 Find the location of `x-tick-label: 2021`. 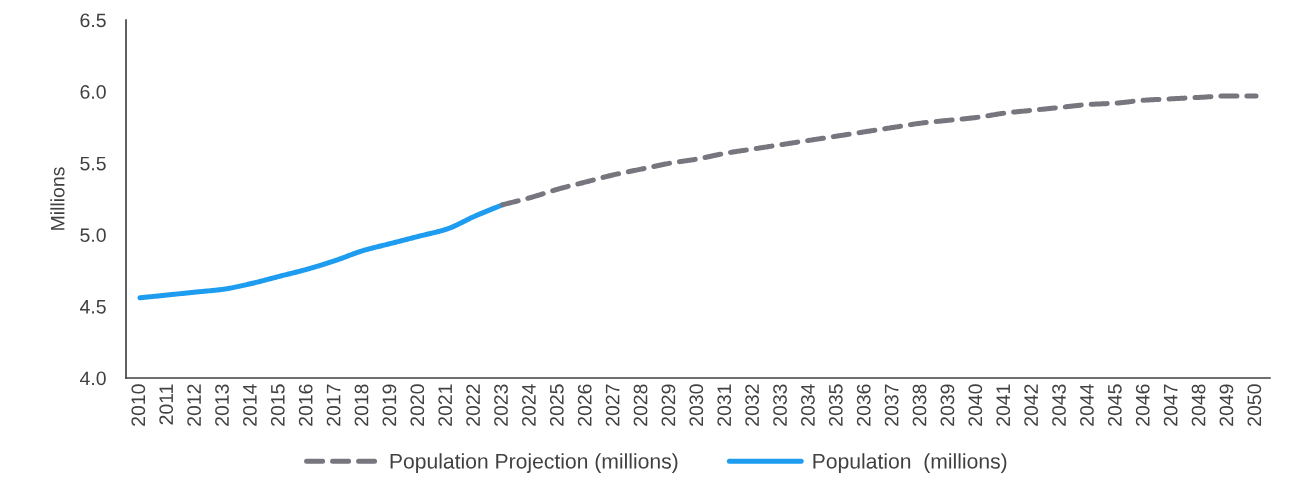

x-tick-label: 2021 is located at coordinates (445, 405).